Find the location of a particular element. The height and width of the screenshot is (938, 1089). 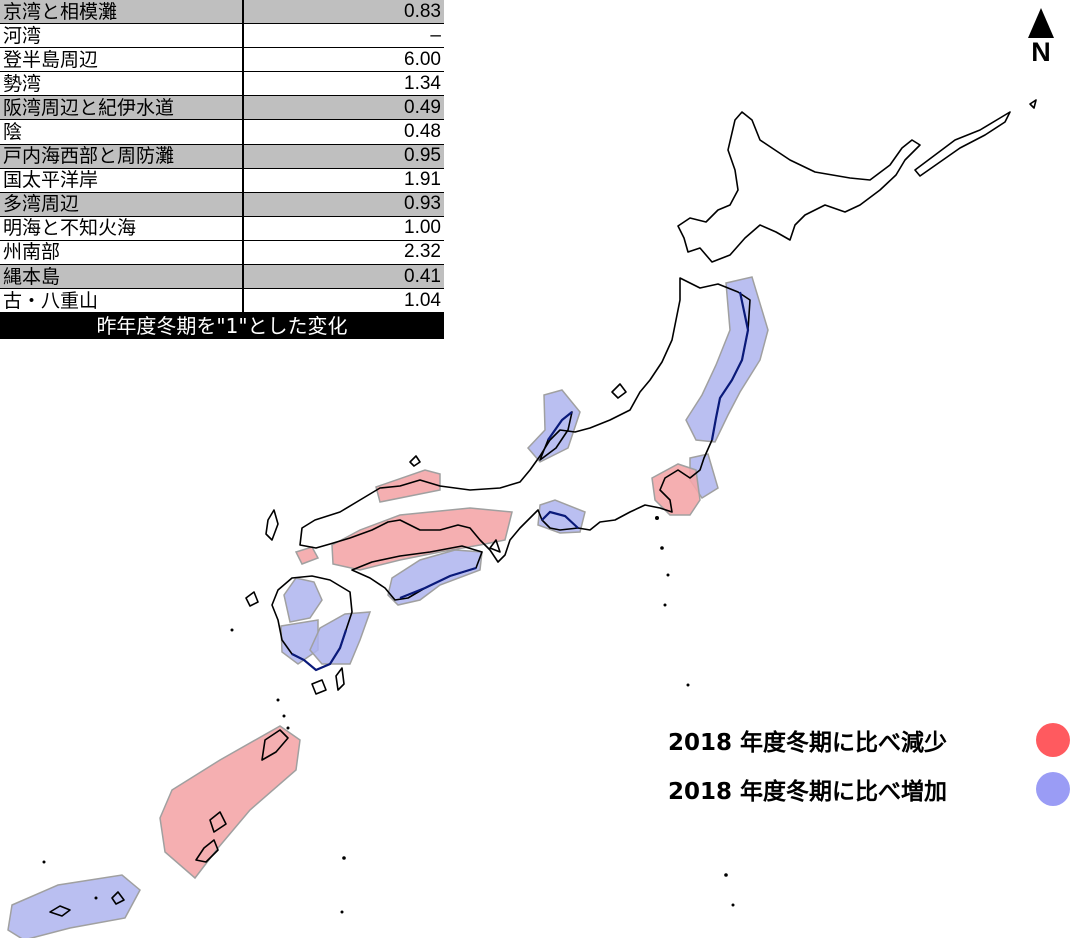

region-south-kyushu-increase is located at coordinates (340, 638).